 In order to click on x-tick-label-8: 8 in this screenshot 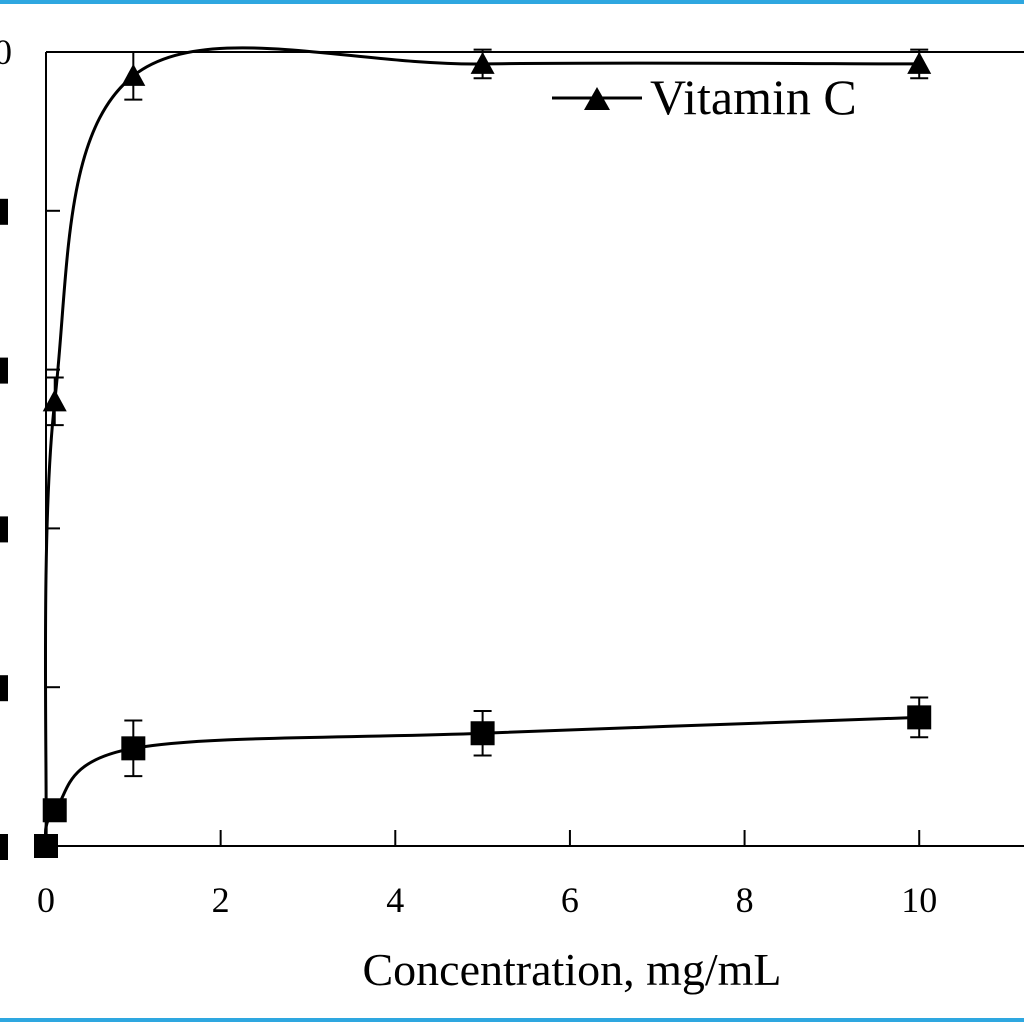, I will do `click(745, 900)`.